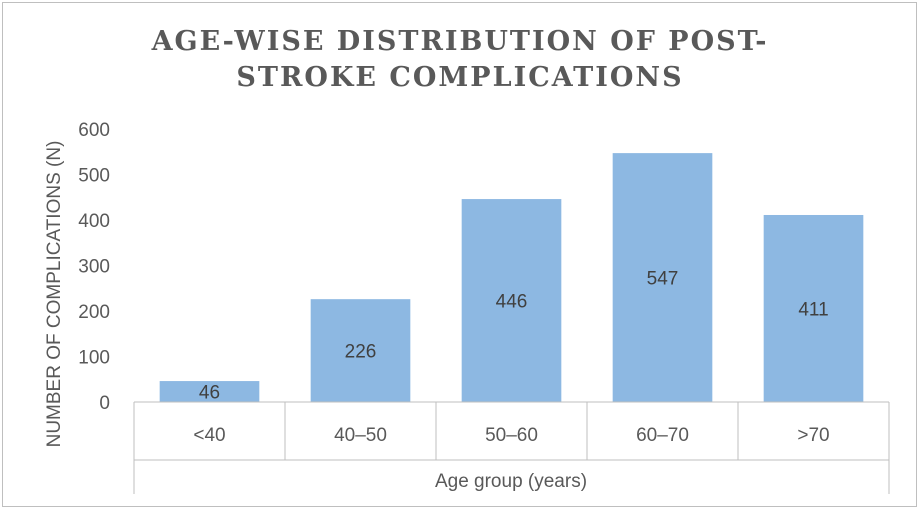 This screenshot has width=921, height=511. I want to click on x-tick-label: >70, so click(813, 435).